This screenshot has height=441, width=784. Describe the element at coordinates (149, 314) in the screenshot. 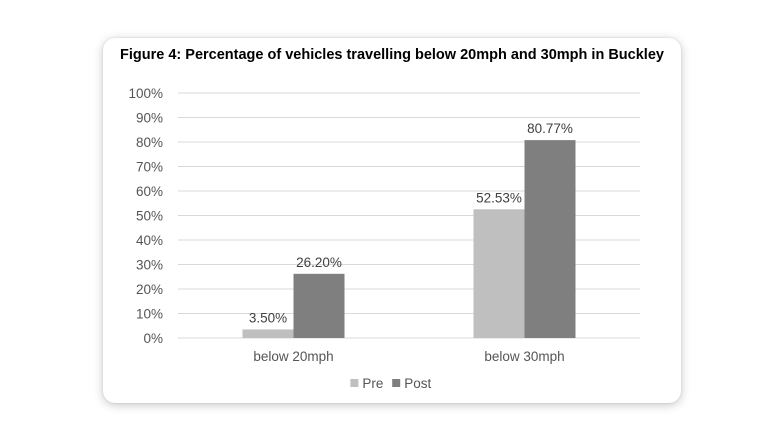

I see `y-tick-label: 10%` at that location.